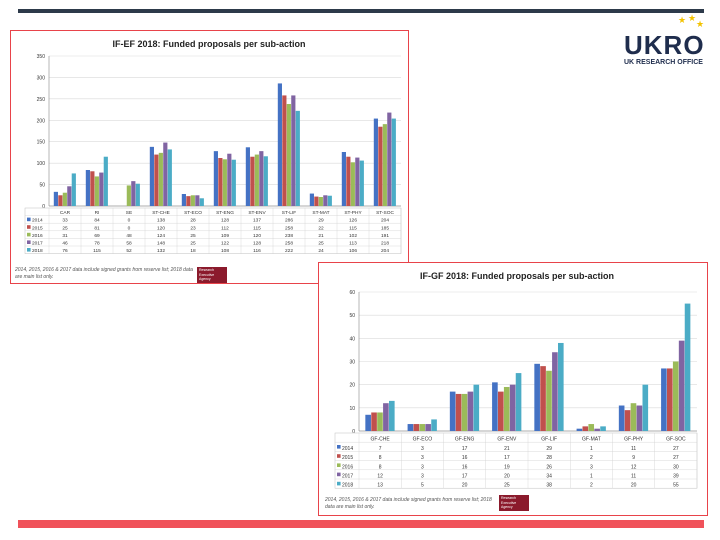 This screenshot has width=720, height=540. Describe the element at coordinates (591, 449) in the screenshot. I see `data-label: 1` at that location.